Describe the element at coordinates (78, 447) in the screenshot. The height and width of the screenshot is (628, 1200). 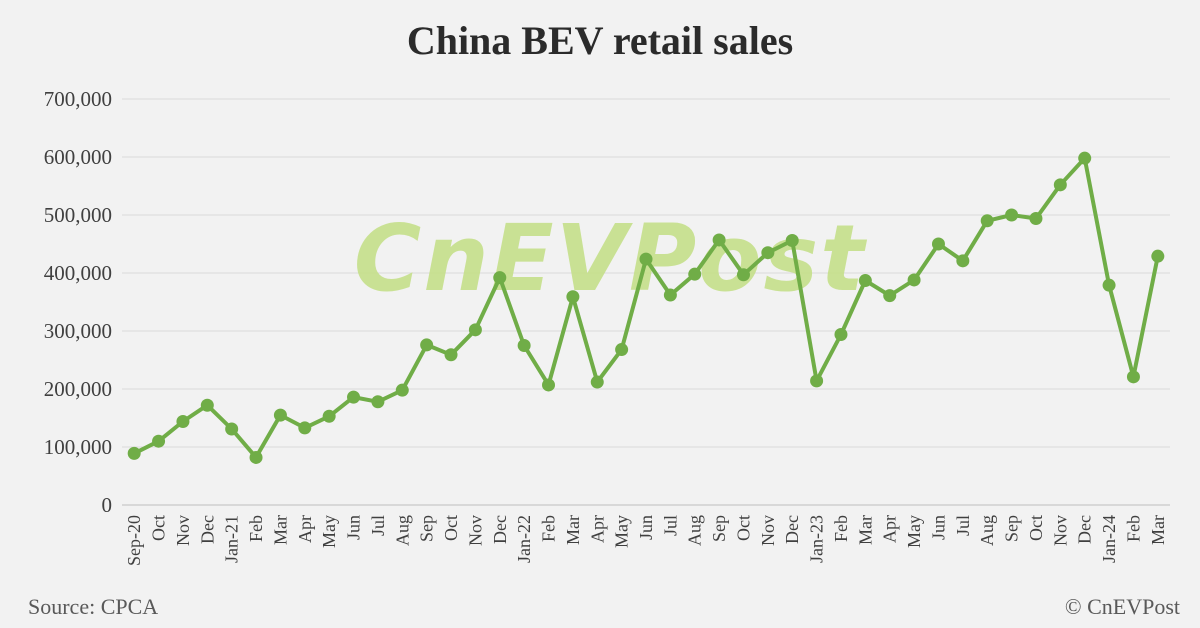
I see `y-tick-label: 100,000` at that location.